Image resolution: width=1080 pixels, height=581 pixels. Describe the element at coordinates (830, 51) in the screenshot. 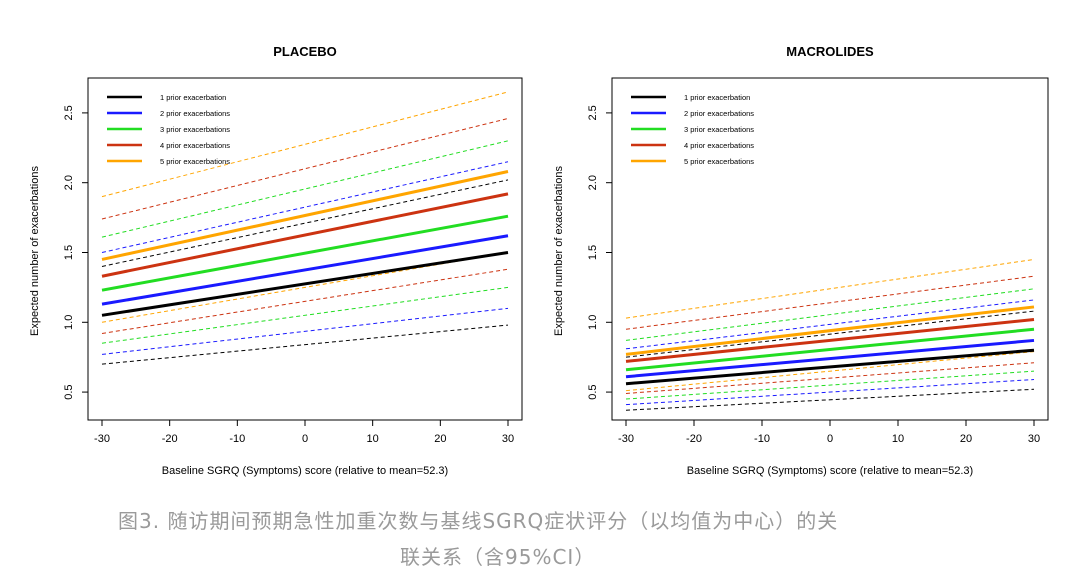

I see `chart-title: MACROLIDES` at that location.